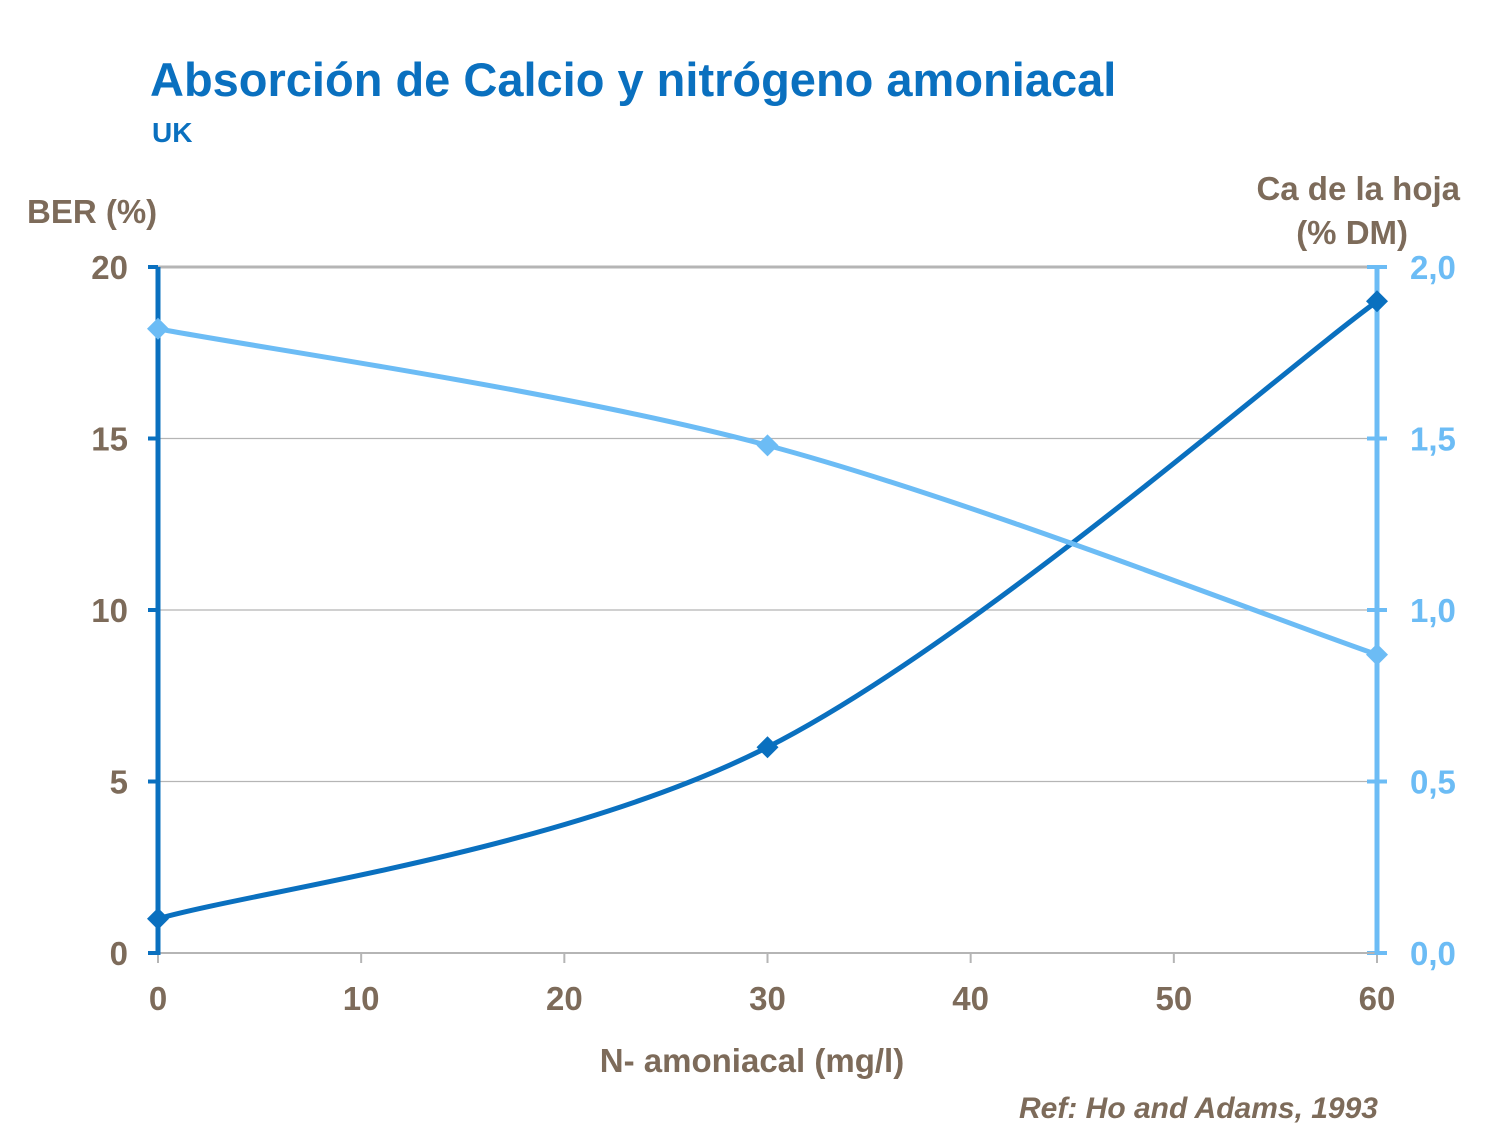  Describe the element at coordinates (172, 132) in the screenshot. I see `chart-subtitle: UK` at that location.